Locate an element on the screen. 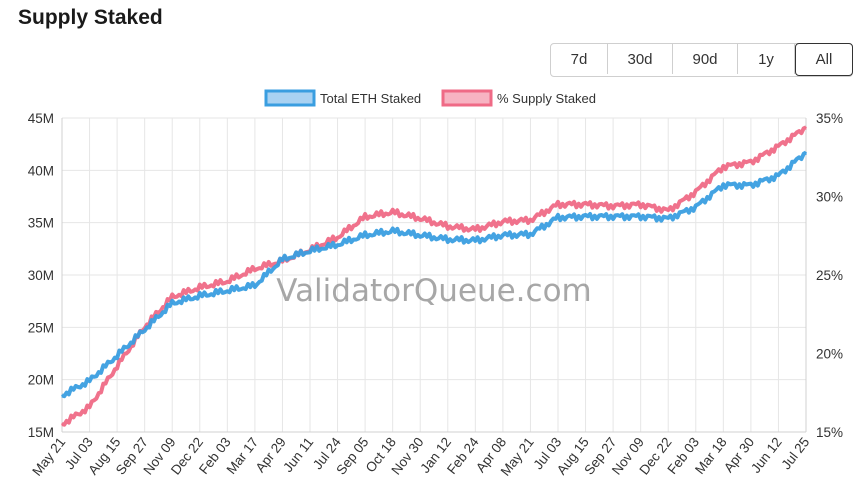 The height and width of the screenshot is (503, 860). range-button-1y: 1y is located at coordinates (766, 59).